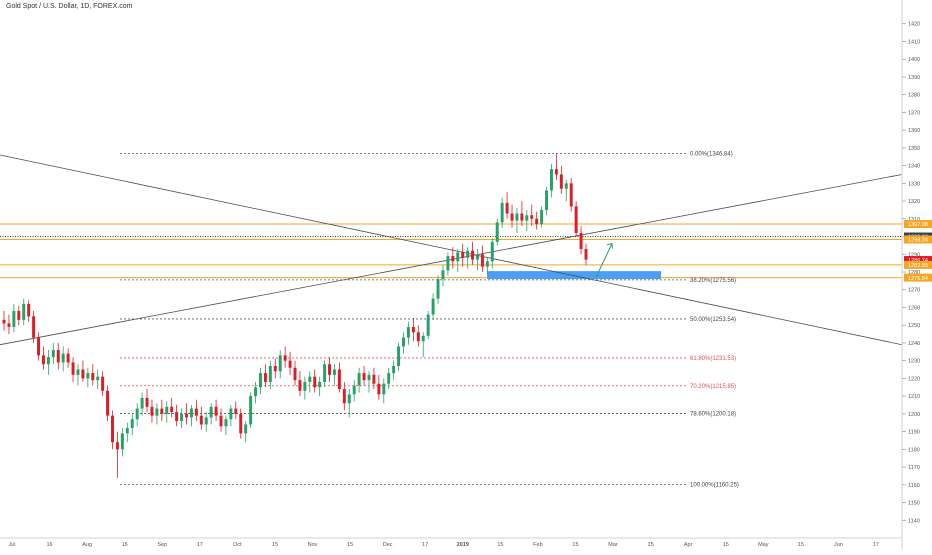 The image size is (932, 555). What do you see at coordinates (838, 545) in the screenshot?
I see `x-tick-label: Jun` at bounding box center [838, 545].